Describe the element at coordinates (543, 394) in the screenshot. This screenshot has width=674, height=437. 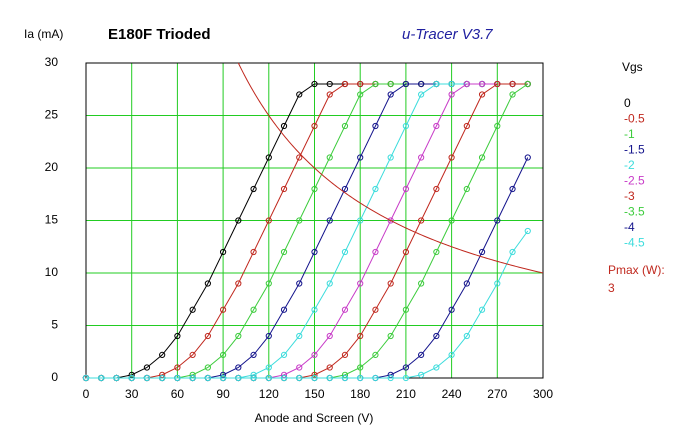
I see `x-tick-label: 300` at that location.